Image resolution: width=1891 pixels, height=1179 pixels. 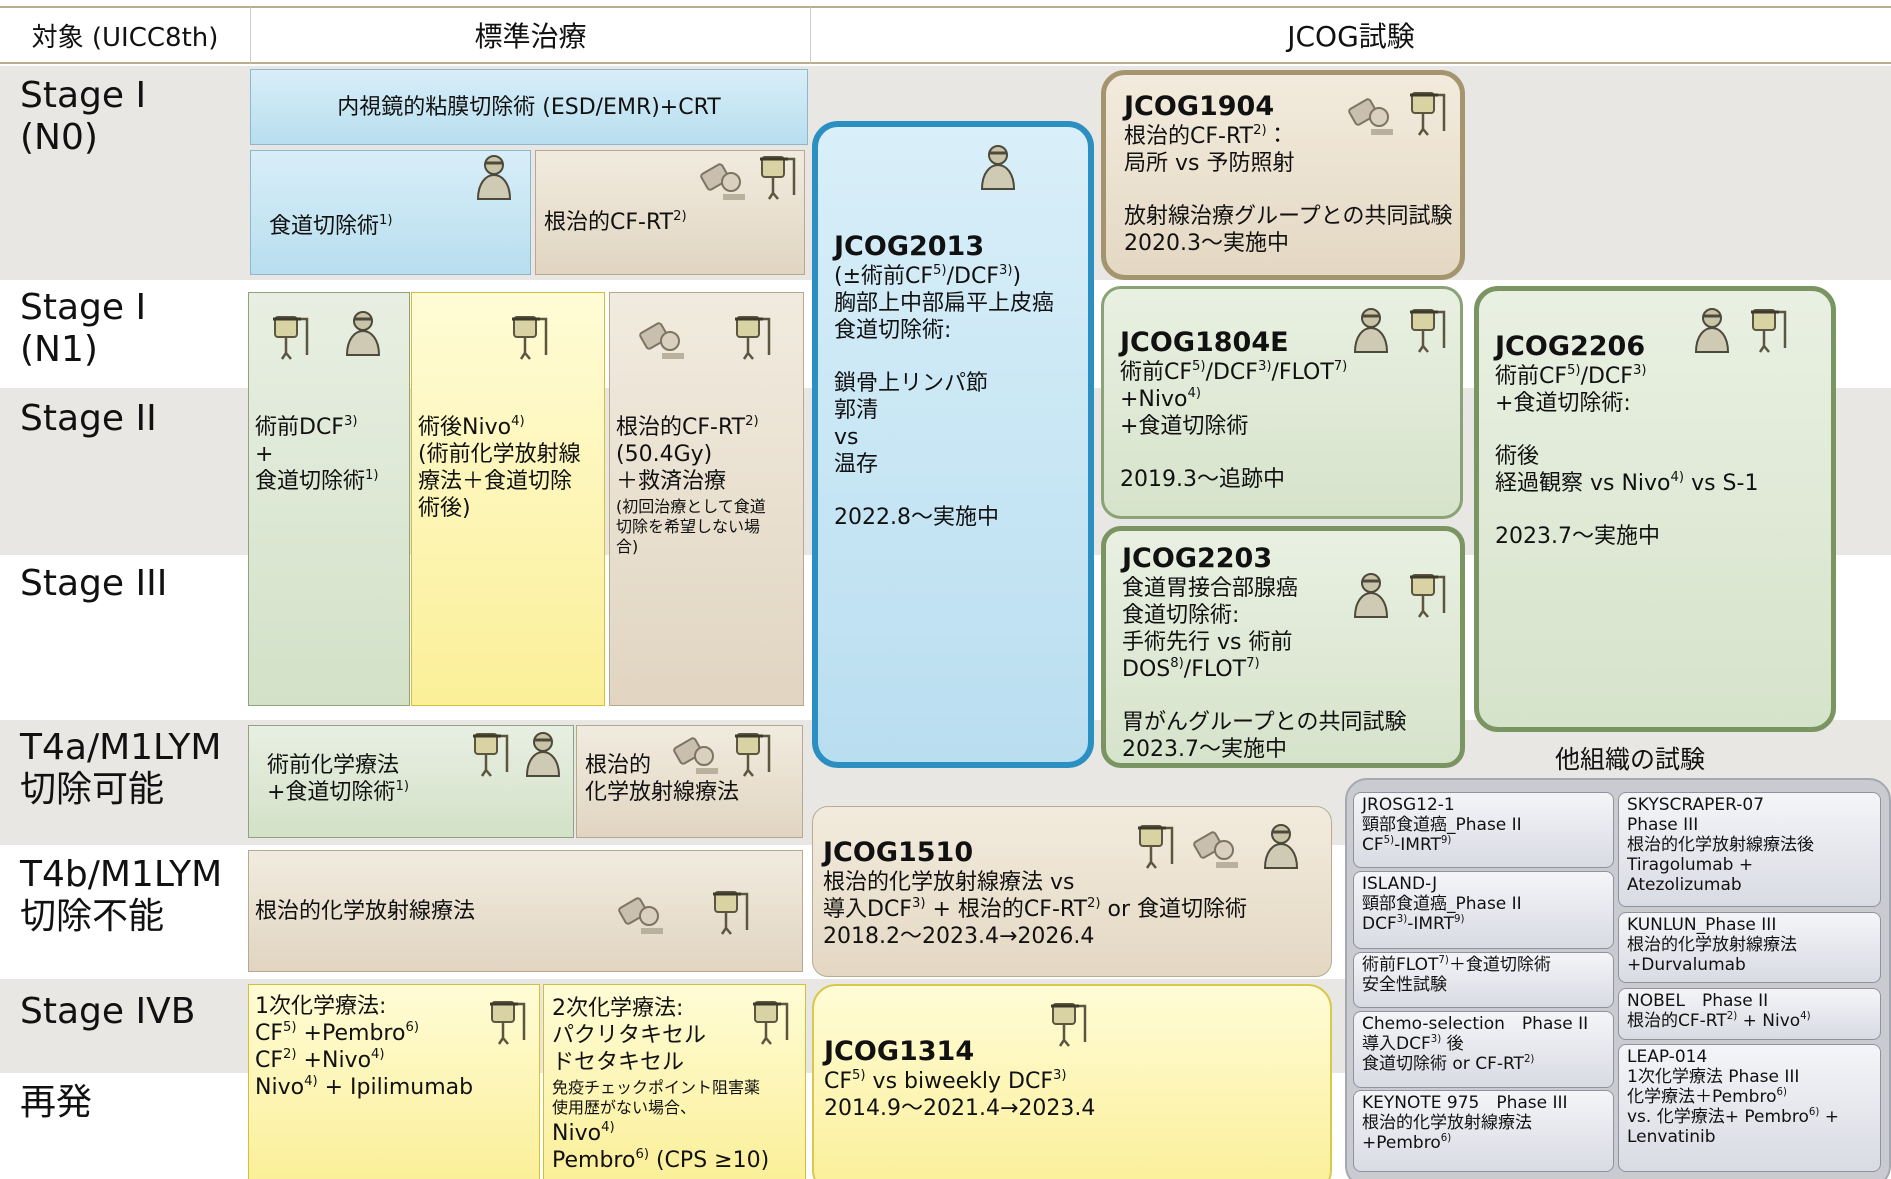 What do you see at coordinates (944, 383) in the screenshot?
I see `text-line: 鎖骨上リンパ節` at bounding box center [944, 383].